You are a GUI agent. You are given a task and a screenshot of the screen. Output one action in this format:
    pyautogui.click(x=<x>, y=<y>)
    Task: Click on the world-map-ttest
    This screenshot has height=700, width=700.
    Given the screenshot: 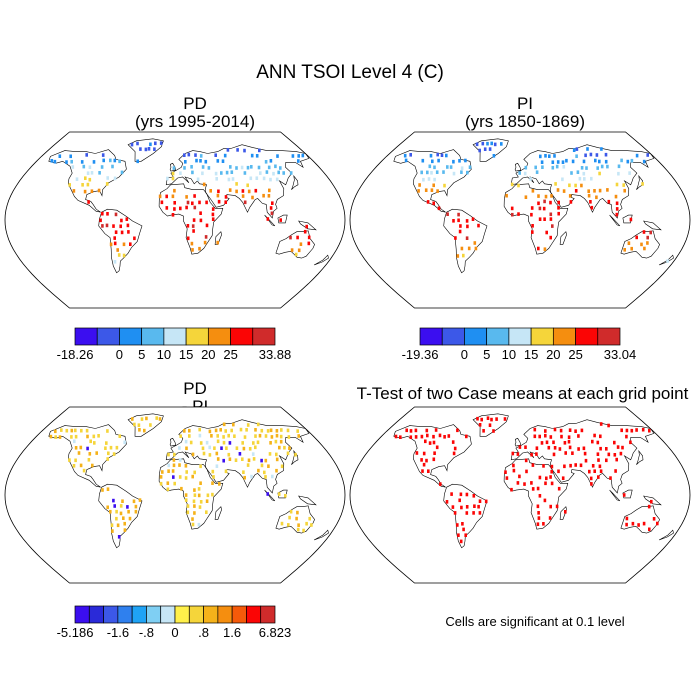 What is the action you would take?
    pyautogui.click(x=520, y=495)
    